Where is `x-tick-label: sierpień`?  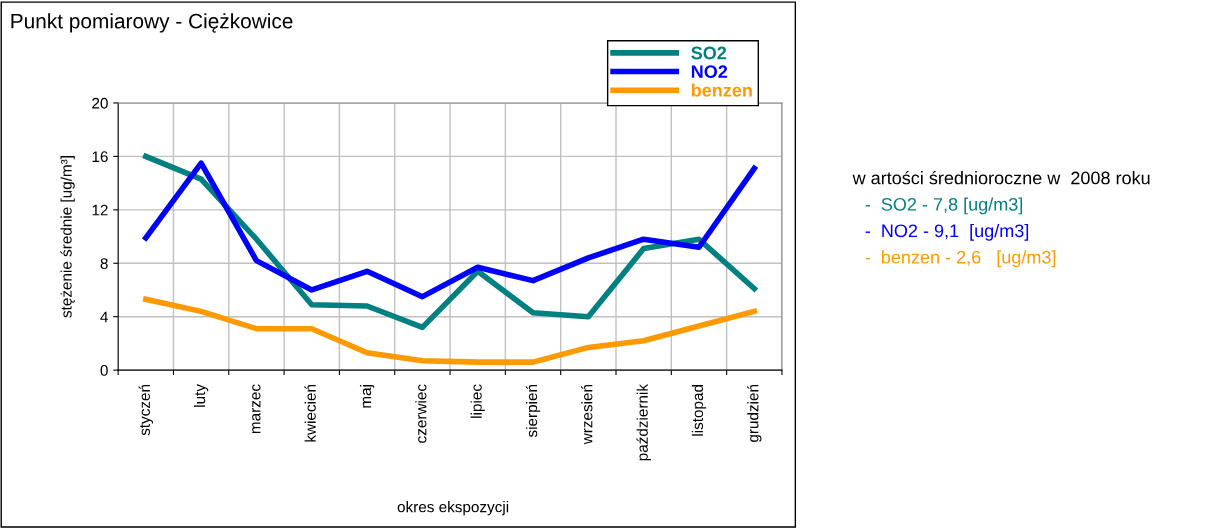
x-tick-label: sierpień is located at coordinates (533, 411).